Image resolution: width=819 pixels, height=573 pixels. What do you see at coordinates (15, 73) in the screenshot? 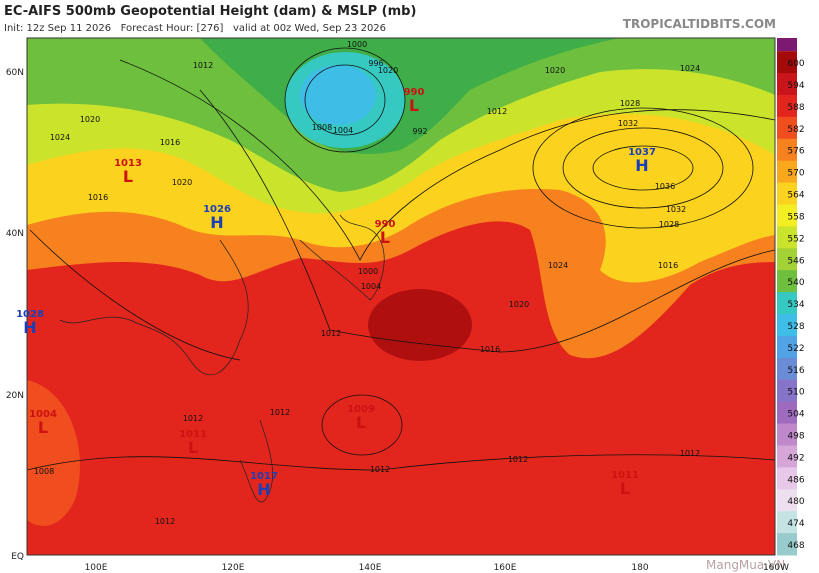
I see `lat-label: 60N` at bounding box center [15, 73].